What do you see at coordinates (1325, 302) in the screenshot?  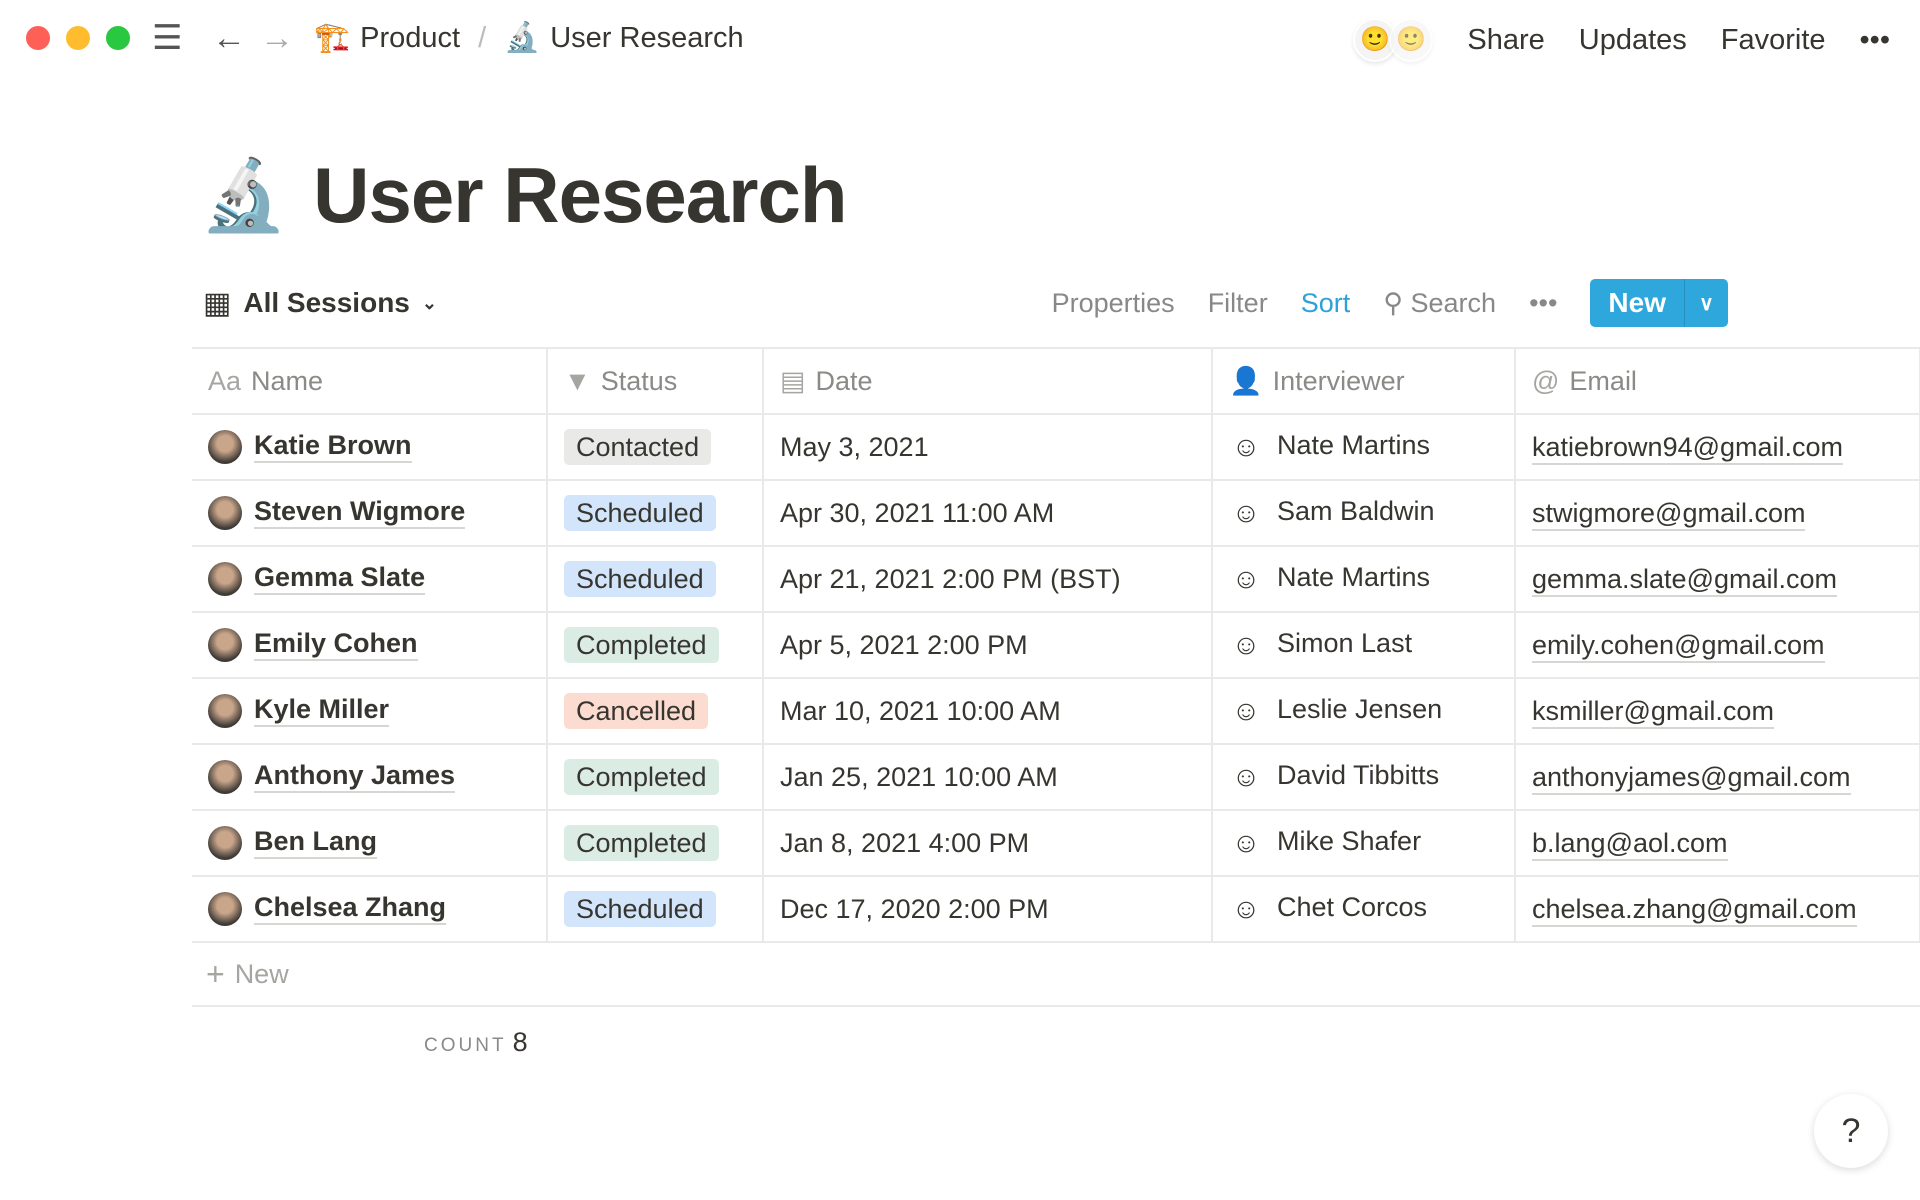 I see `sort-button: Sort` at bounding box center [1325, 302].